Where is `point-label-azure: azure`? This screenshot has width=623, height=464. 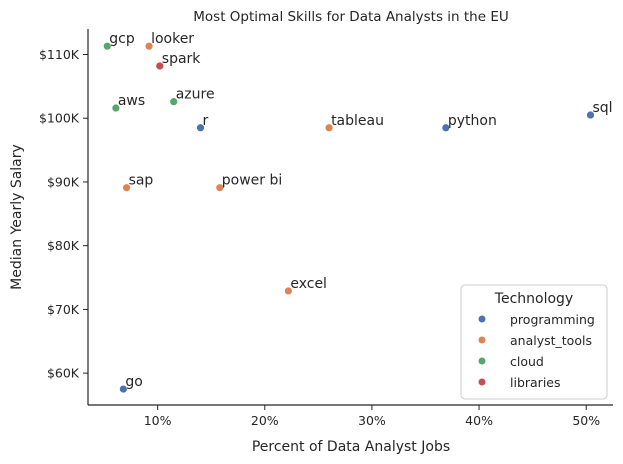
point-label-azure: azure is located at coordinates (195, 95).